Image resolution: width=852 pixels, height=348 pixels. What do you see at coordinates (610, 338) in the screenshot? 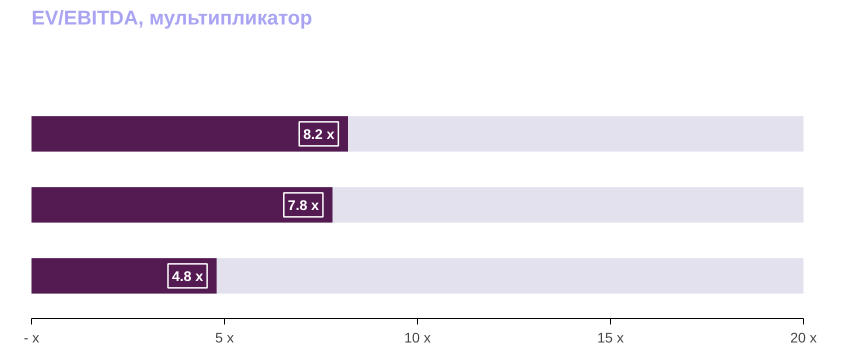
I see `x-tick-label: 15 x` at bounding box center [610, 338].